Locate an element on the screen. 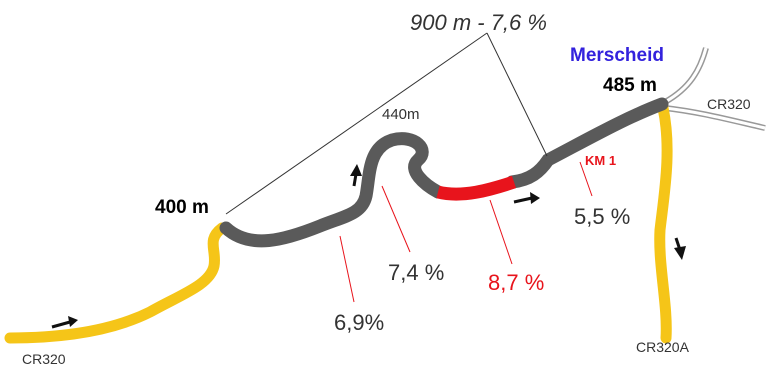  altitude-start: 400 m is located at coordinates (182, 207).